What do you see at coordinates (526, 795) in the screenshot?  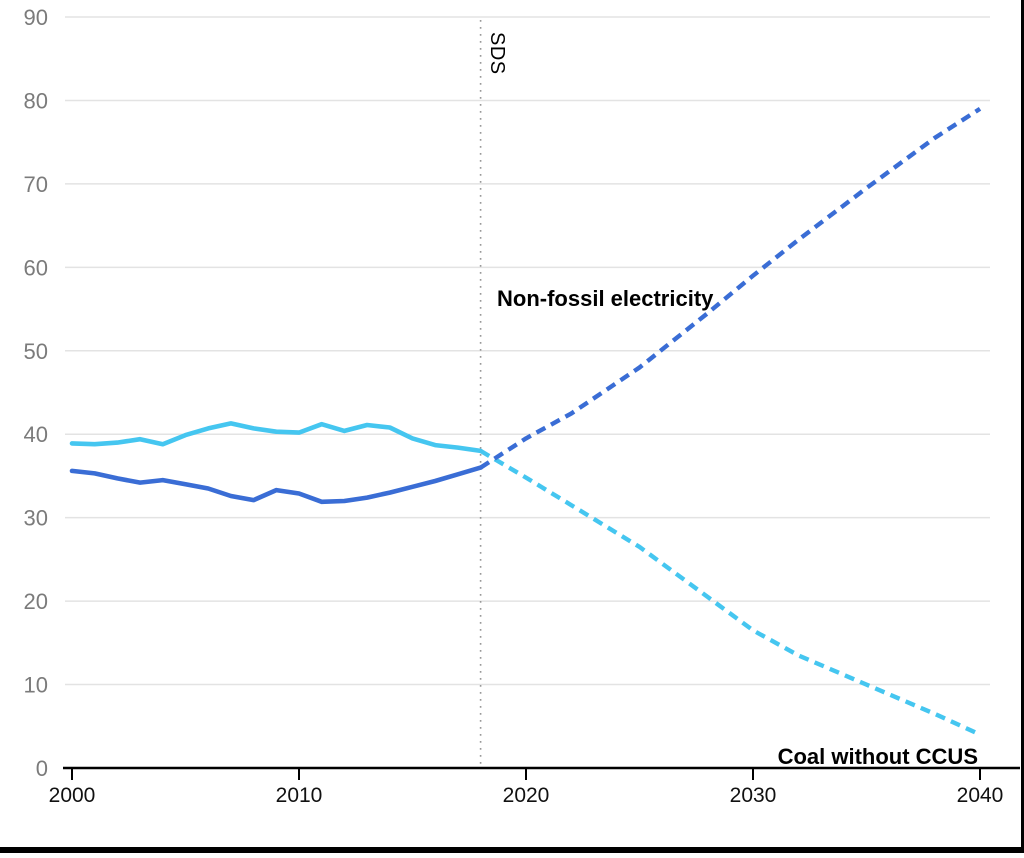 I see `x-tick-label-2020: 2020` at bounding box center [526, 795].